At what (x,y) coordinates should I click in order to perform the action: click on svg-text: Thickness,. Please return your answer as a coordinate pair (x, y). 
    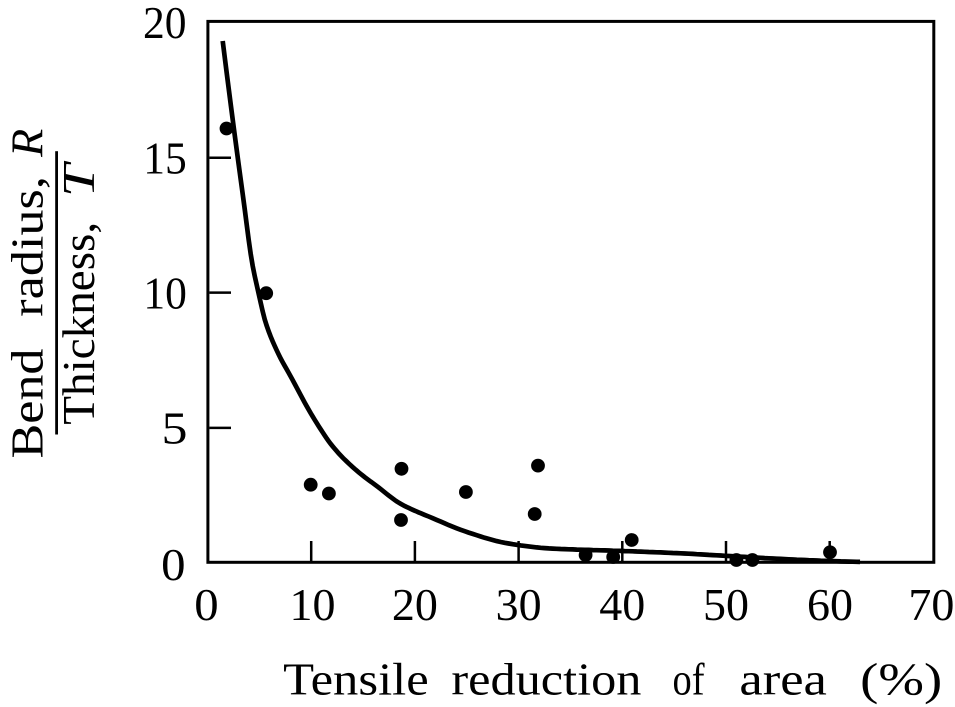
    Looking at the image, I should click on (78, 323).